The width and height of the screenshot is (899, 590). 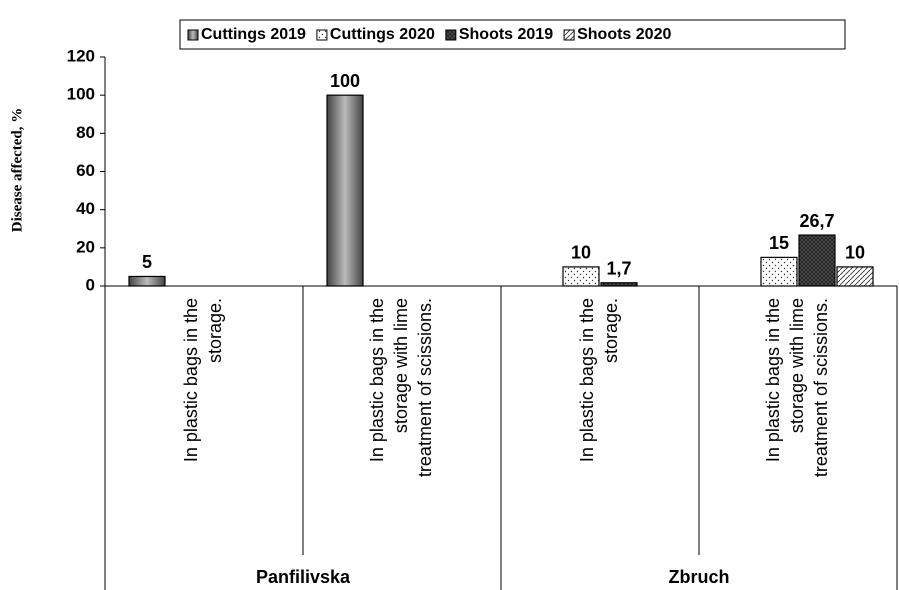 What do you see at coordinates (147, 262) in the screenshot?
I see `value-label: 5` at bounding box center [147, 262].